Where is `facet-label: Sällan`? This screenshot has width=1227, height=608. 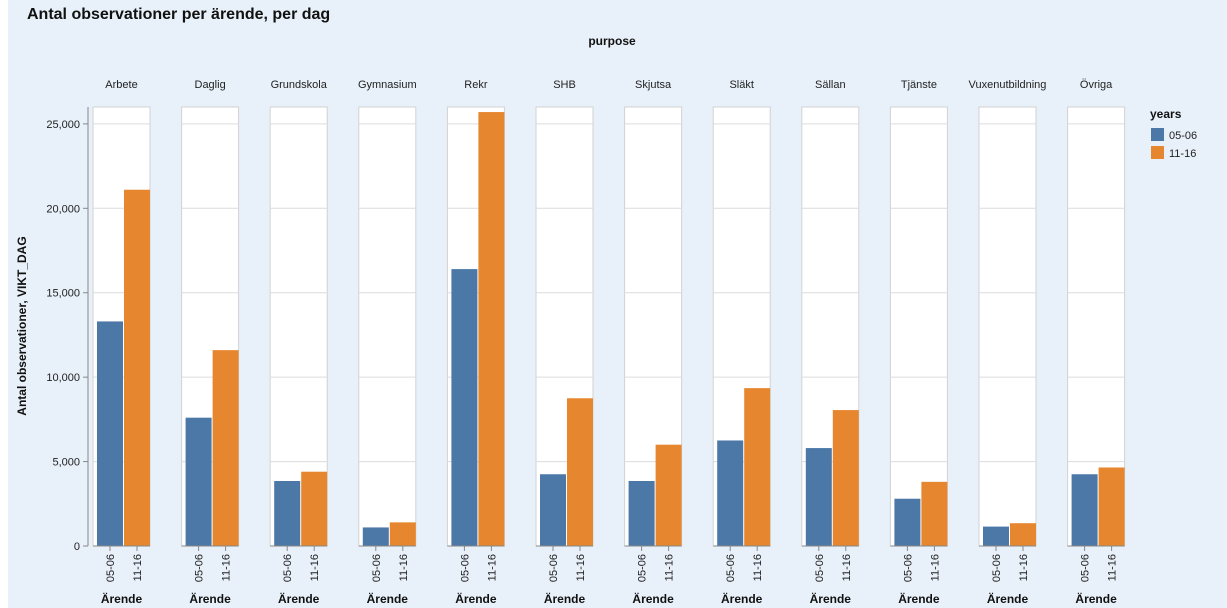
facet-label: Sällan is located at coordinates (830, 85).